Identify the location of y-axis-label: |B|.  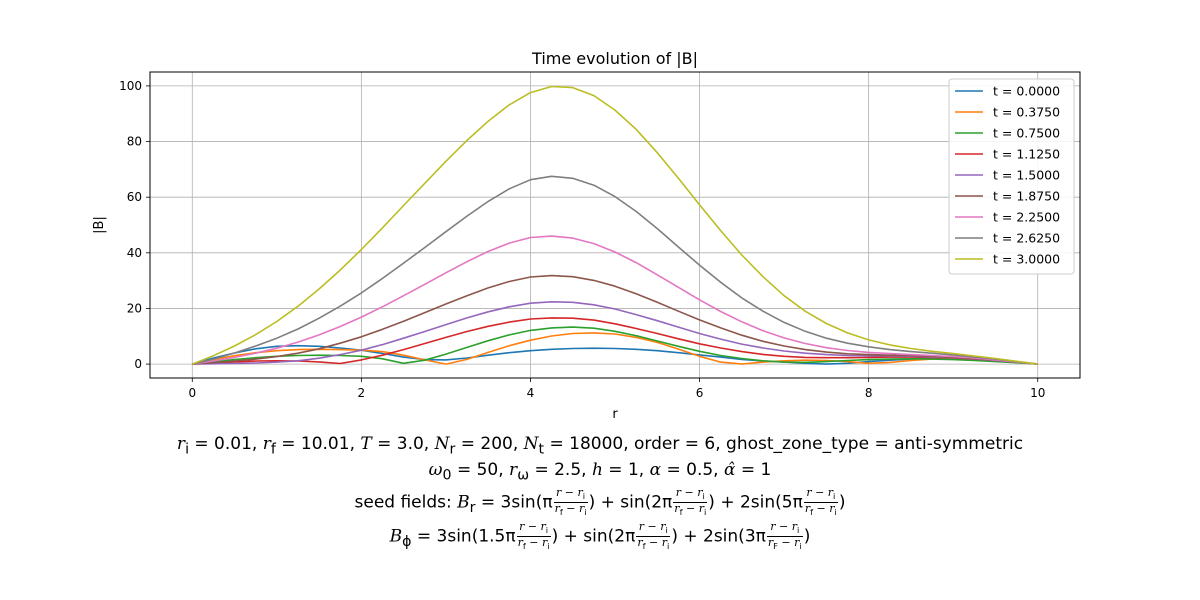
(99, 225).